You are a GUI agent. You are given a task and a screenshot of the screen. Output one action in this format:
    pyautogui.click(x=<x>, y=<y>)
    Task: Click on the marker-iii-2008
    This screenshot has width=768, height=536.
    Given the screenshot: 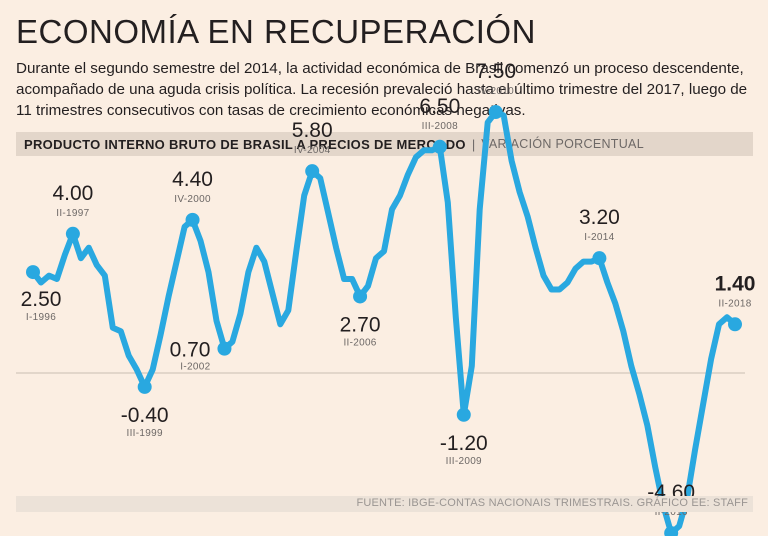 What is the action you would take?
    pyautogui.click(x=439, y=146)
    